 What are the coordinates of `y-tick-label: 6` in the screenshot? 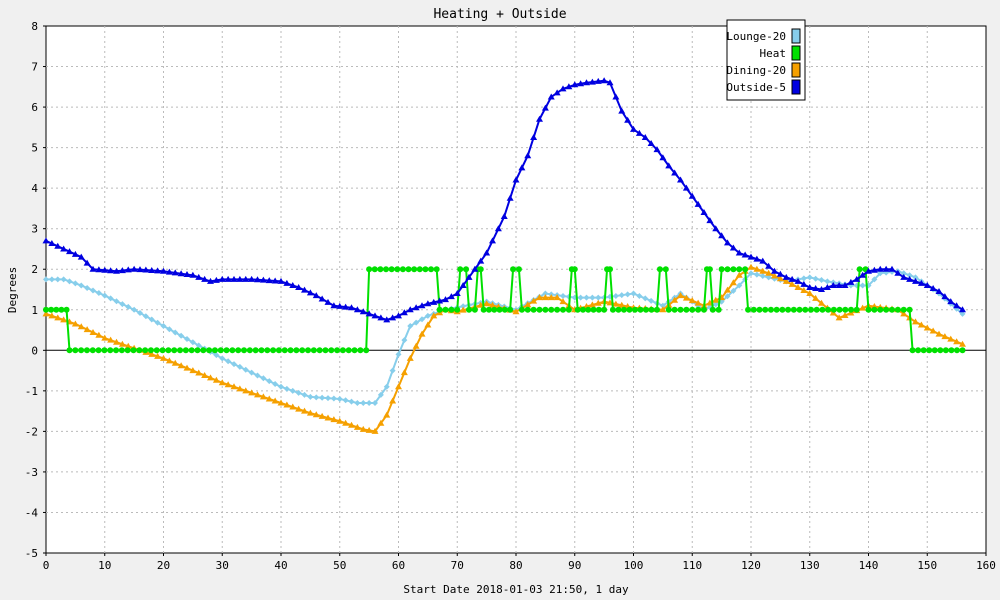 It's located at (34, 107).